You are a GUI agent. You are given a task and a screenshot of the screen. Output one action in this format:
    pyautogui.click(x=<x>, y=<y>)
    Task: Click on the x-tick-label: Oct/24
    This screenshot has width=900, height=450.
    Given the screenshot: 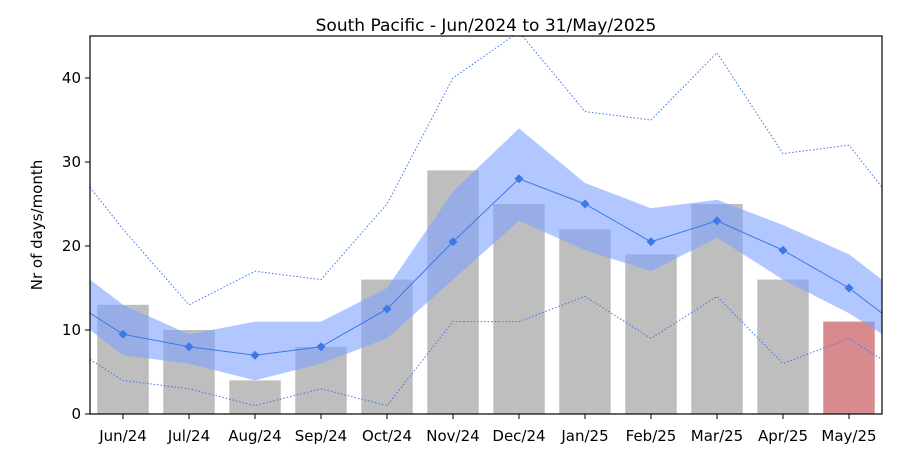 What is the action you would take?
    pyautogui.click(x=387, y=436)
    